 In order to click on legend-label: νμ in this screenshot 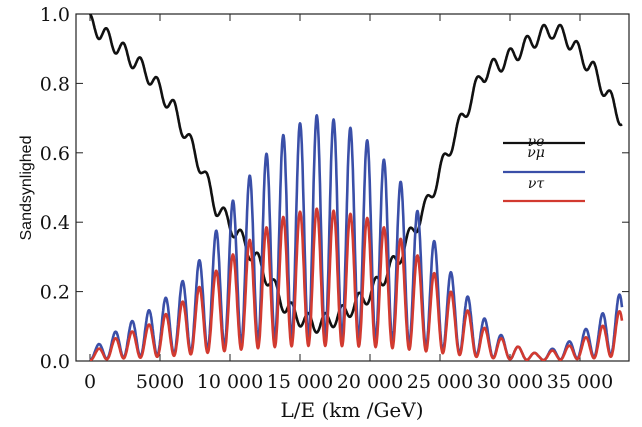, I will do `click(536, 153)`.